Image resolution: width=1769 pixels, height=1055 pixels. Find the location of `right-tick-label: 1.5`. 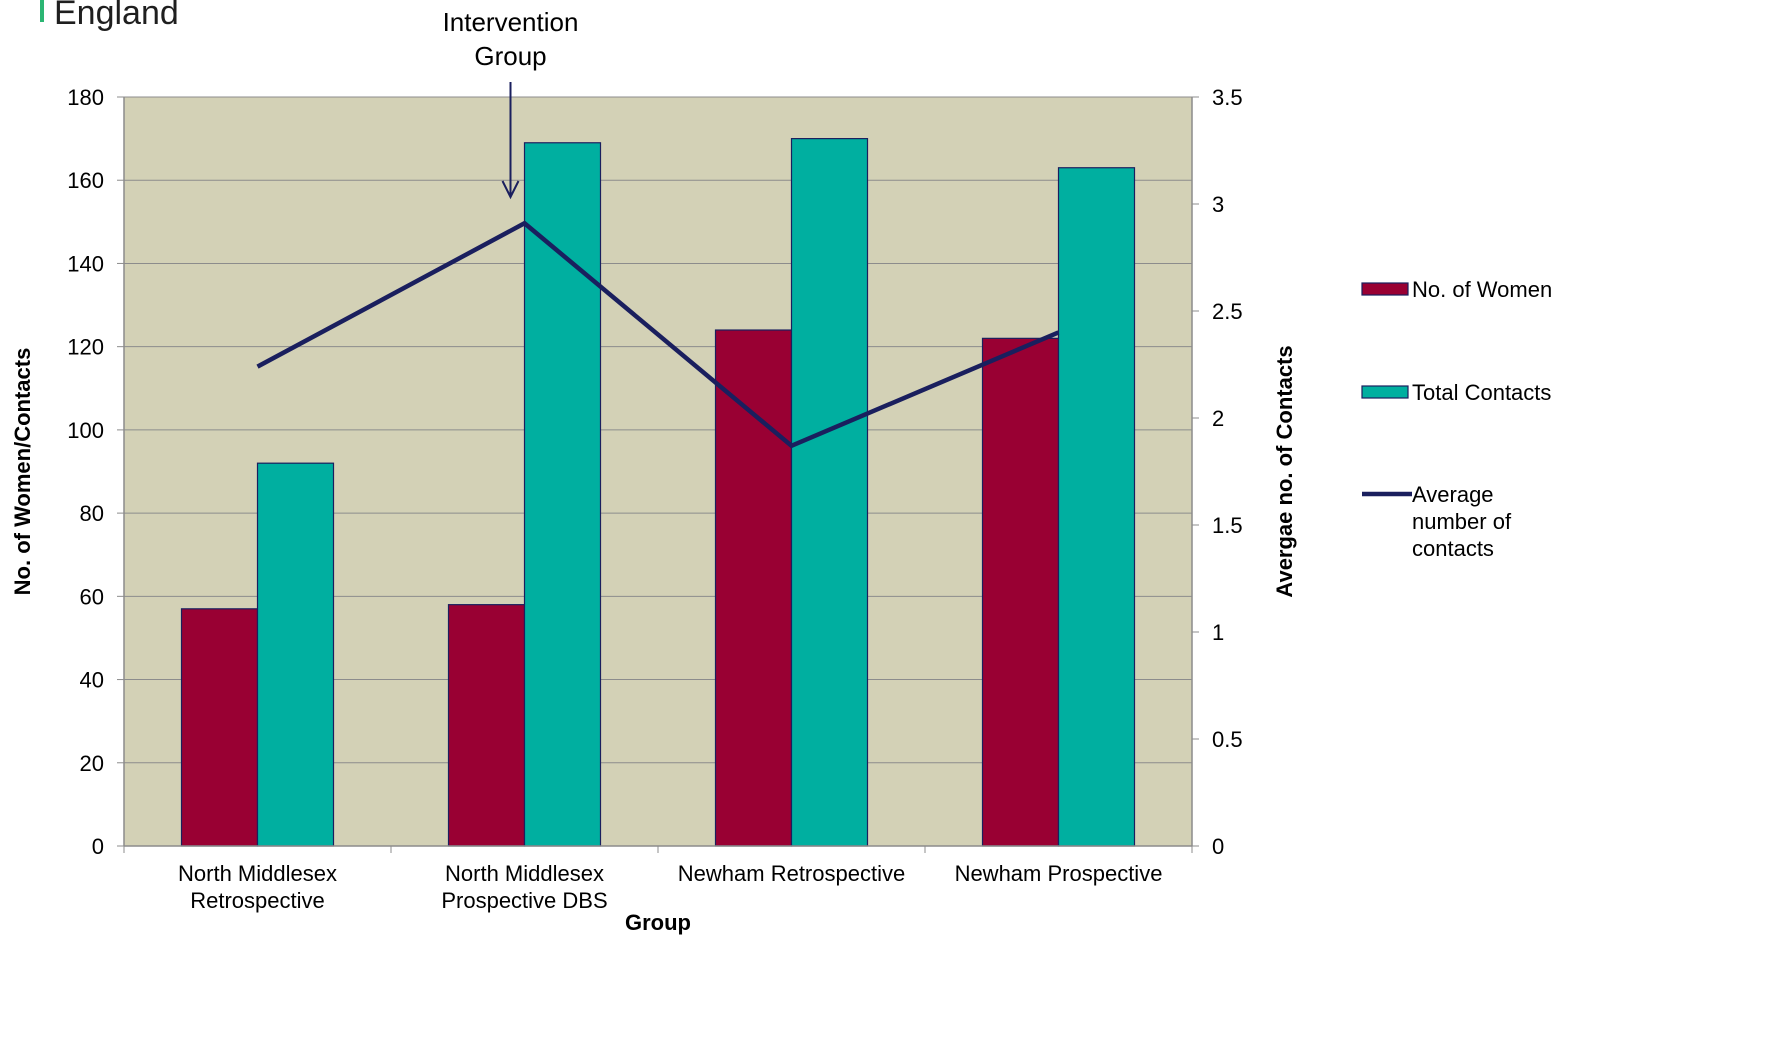

right-tick-label: 1.5 is located at coordinates (1227, 525).